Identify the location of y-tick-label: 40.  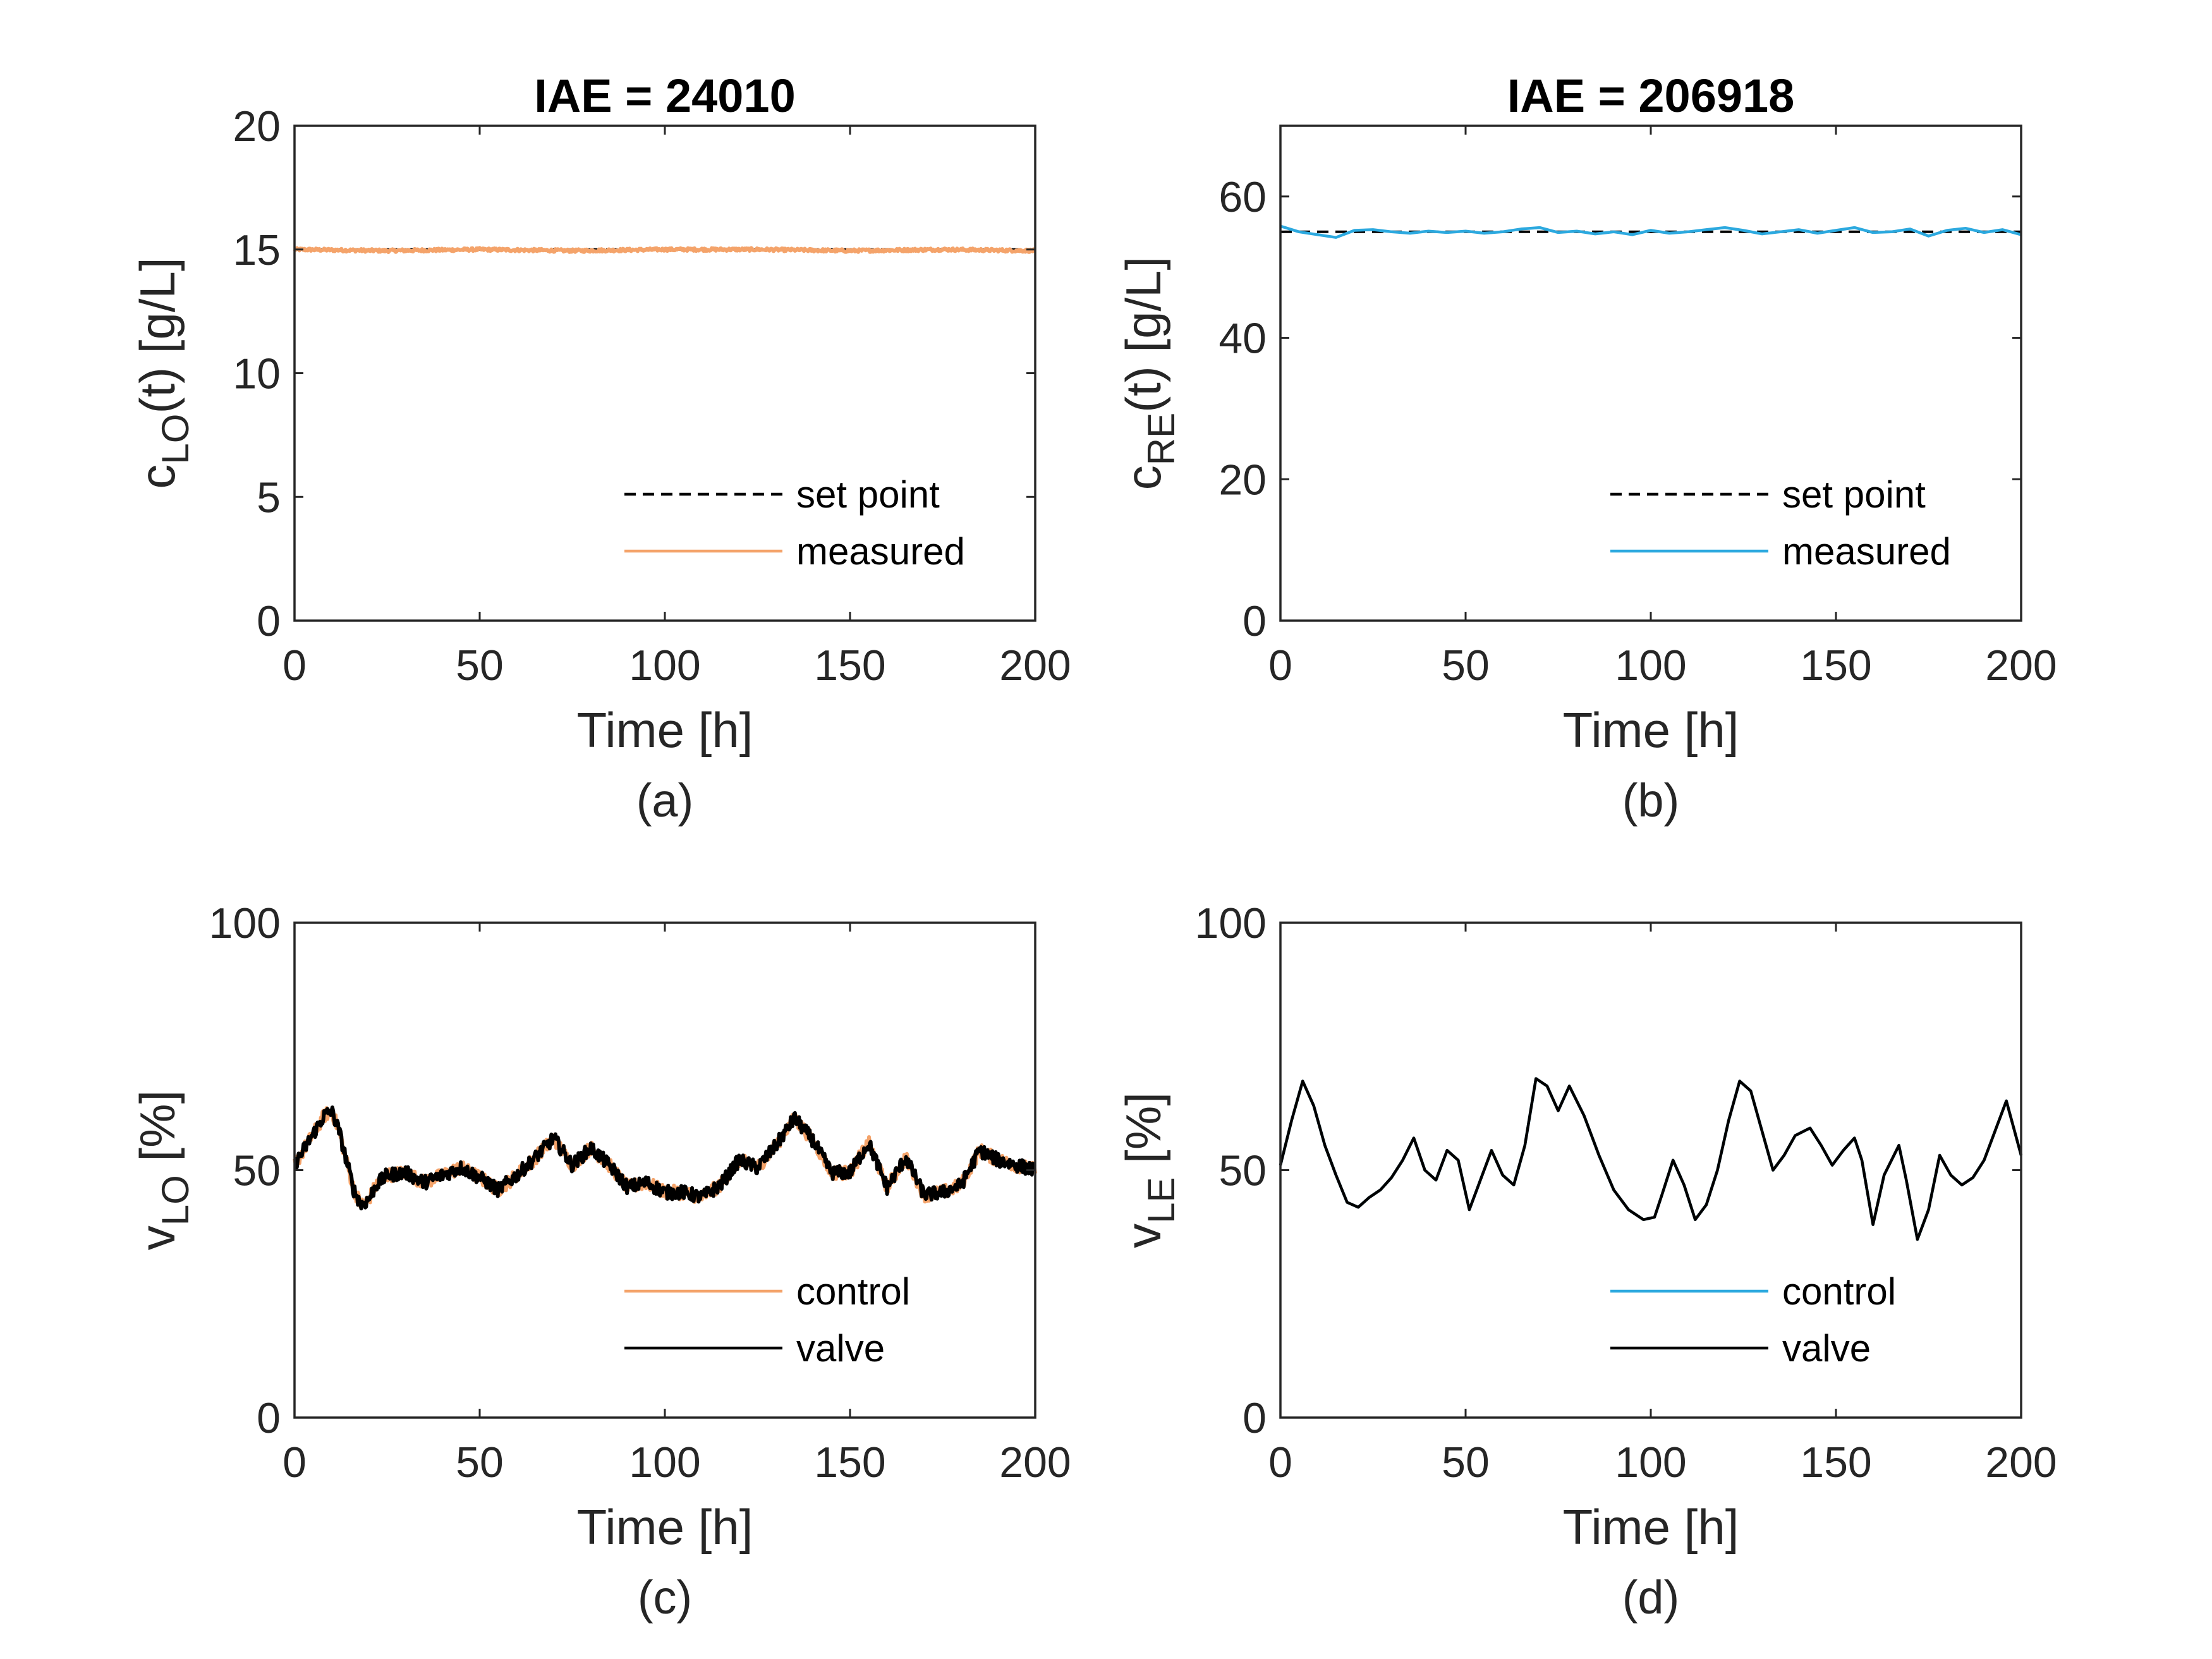
(1242, 339).